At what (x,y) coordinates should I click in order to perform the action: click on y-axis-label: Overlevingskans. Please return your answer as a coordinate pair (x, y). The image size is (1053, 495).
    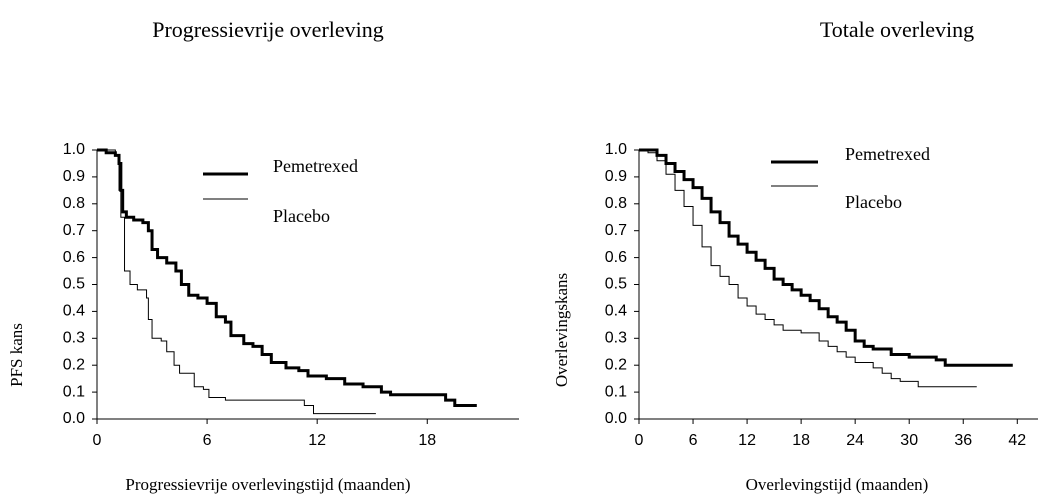
    Looking at the image, I should click on (561, 330).